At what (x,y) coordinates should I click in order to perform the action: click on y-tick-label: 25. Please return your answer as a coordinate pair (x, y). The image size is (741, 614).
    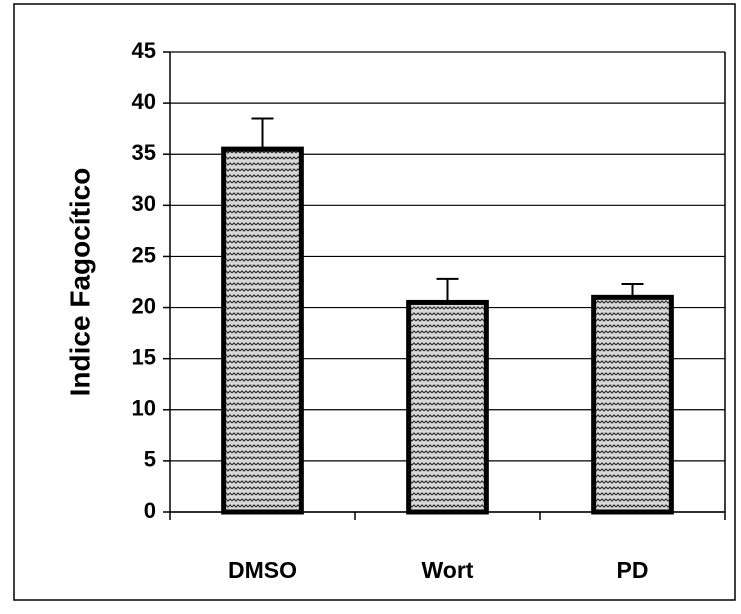
    Looking at the image, I should click on (144, 254).